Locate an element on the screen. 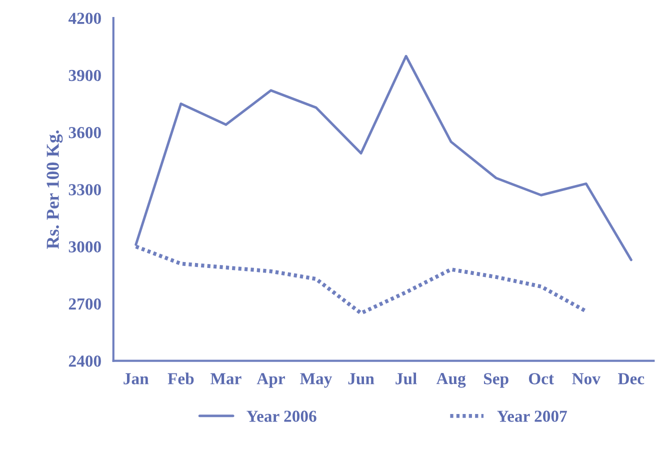 The height and width of the screenshot is (451, 667). x-tick-label: Nov is located at coordinates (586, 378).